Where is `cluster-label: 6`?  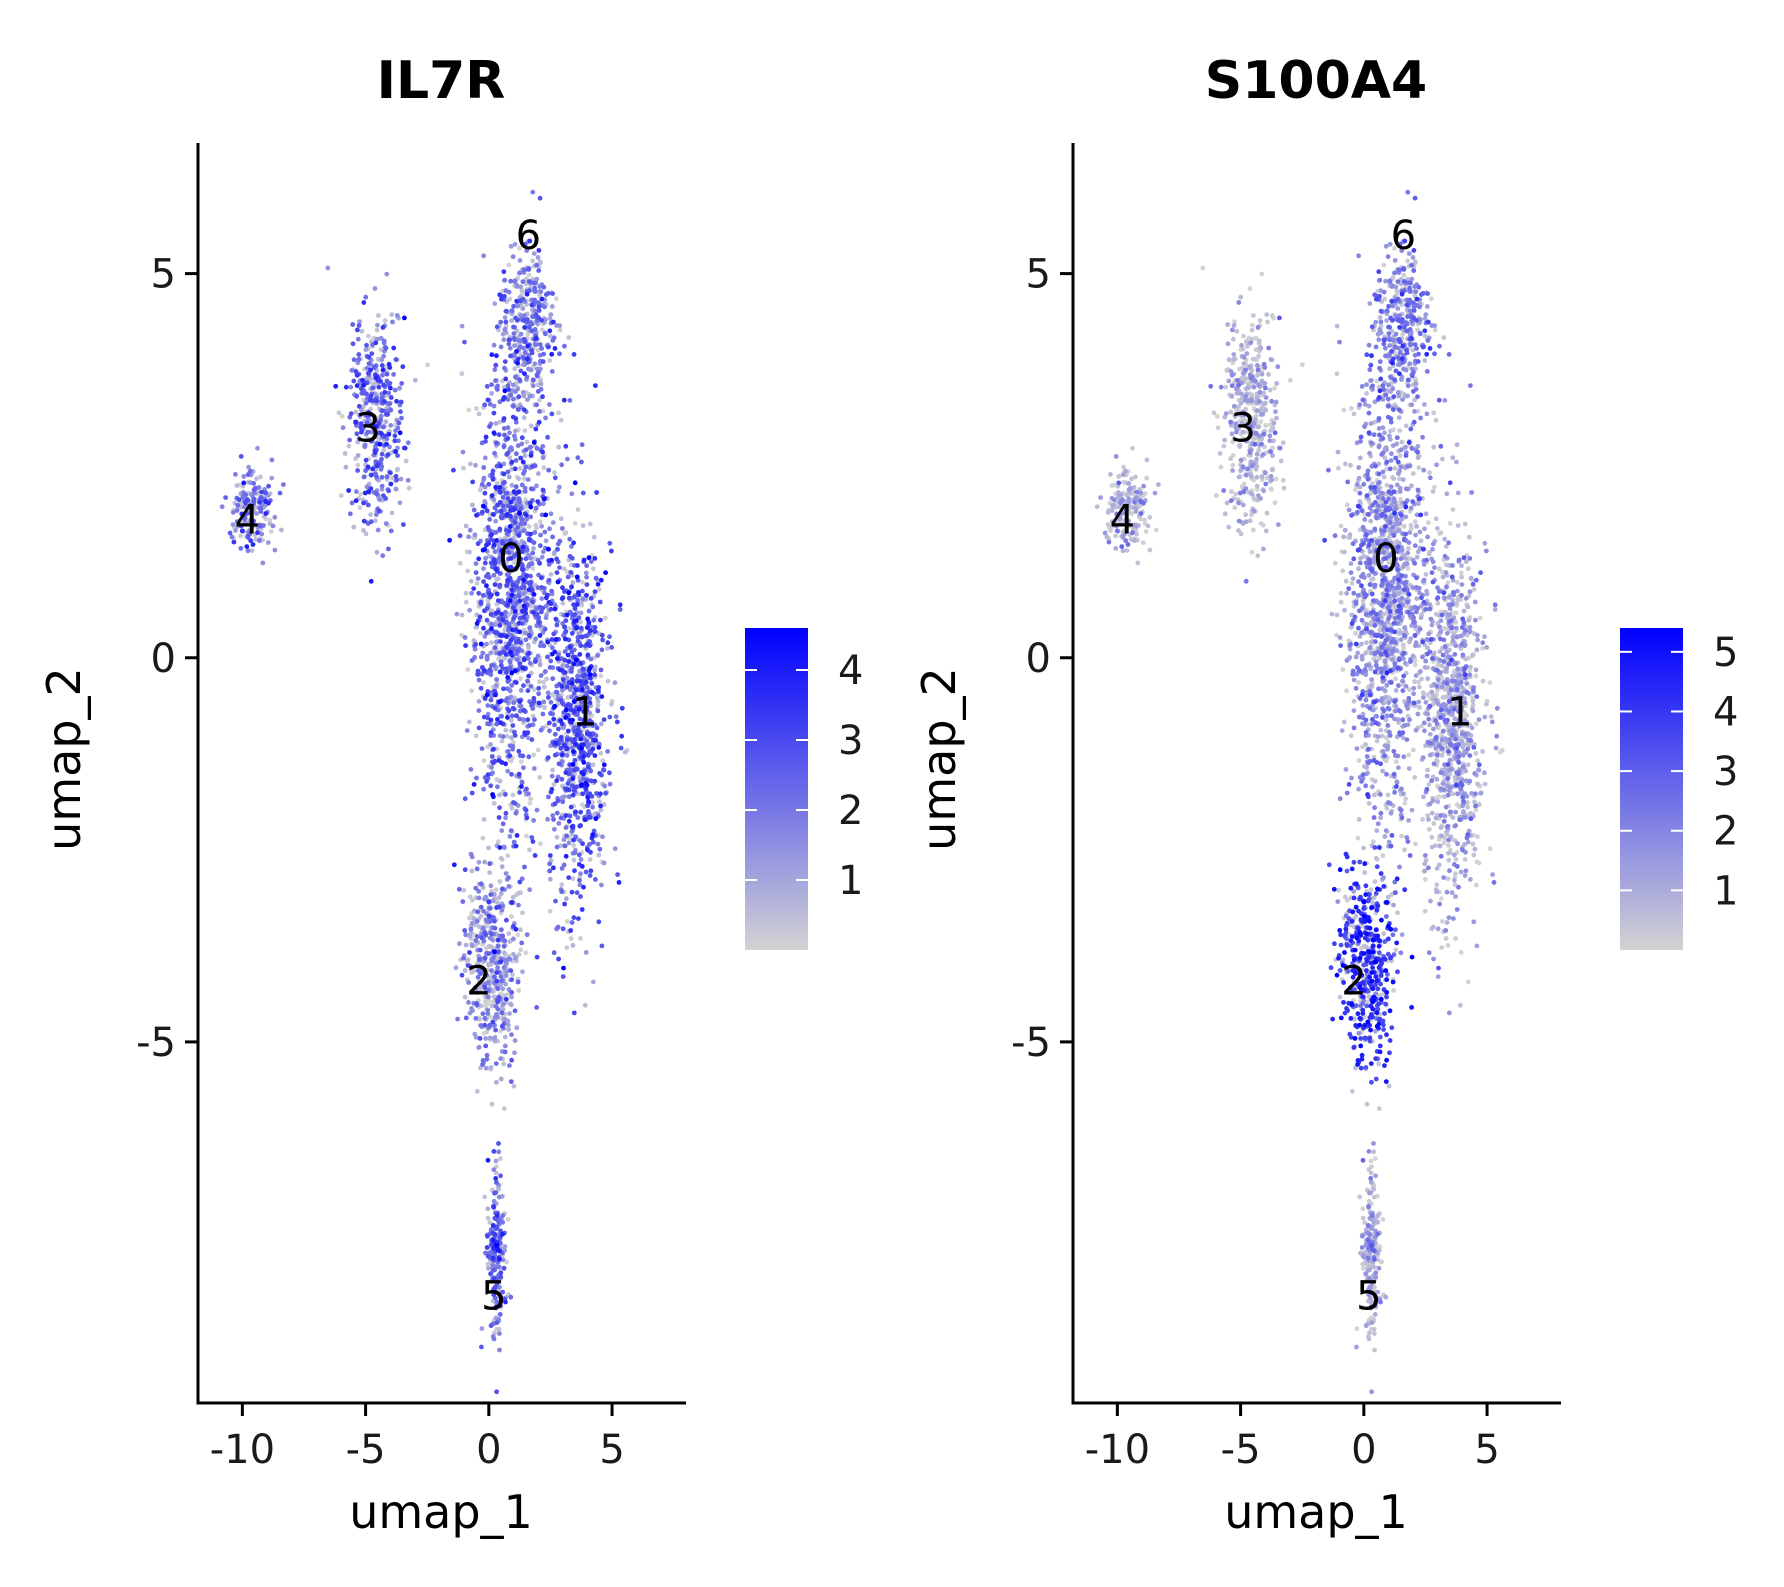 cluster-label: 6 is located at coordinates (528, 236).